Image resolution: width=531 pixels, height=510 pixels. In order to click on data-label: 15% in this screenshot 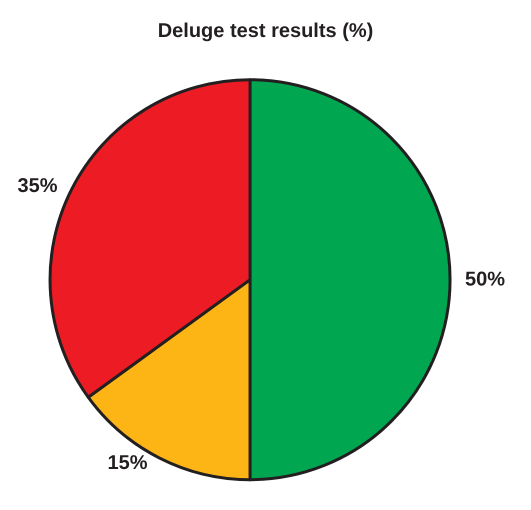, I will do `click(127, 463)`.